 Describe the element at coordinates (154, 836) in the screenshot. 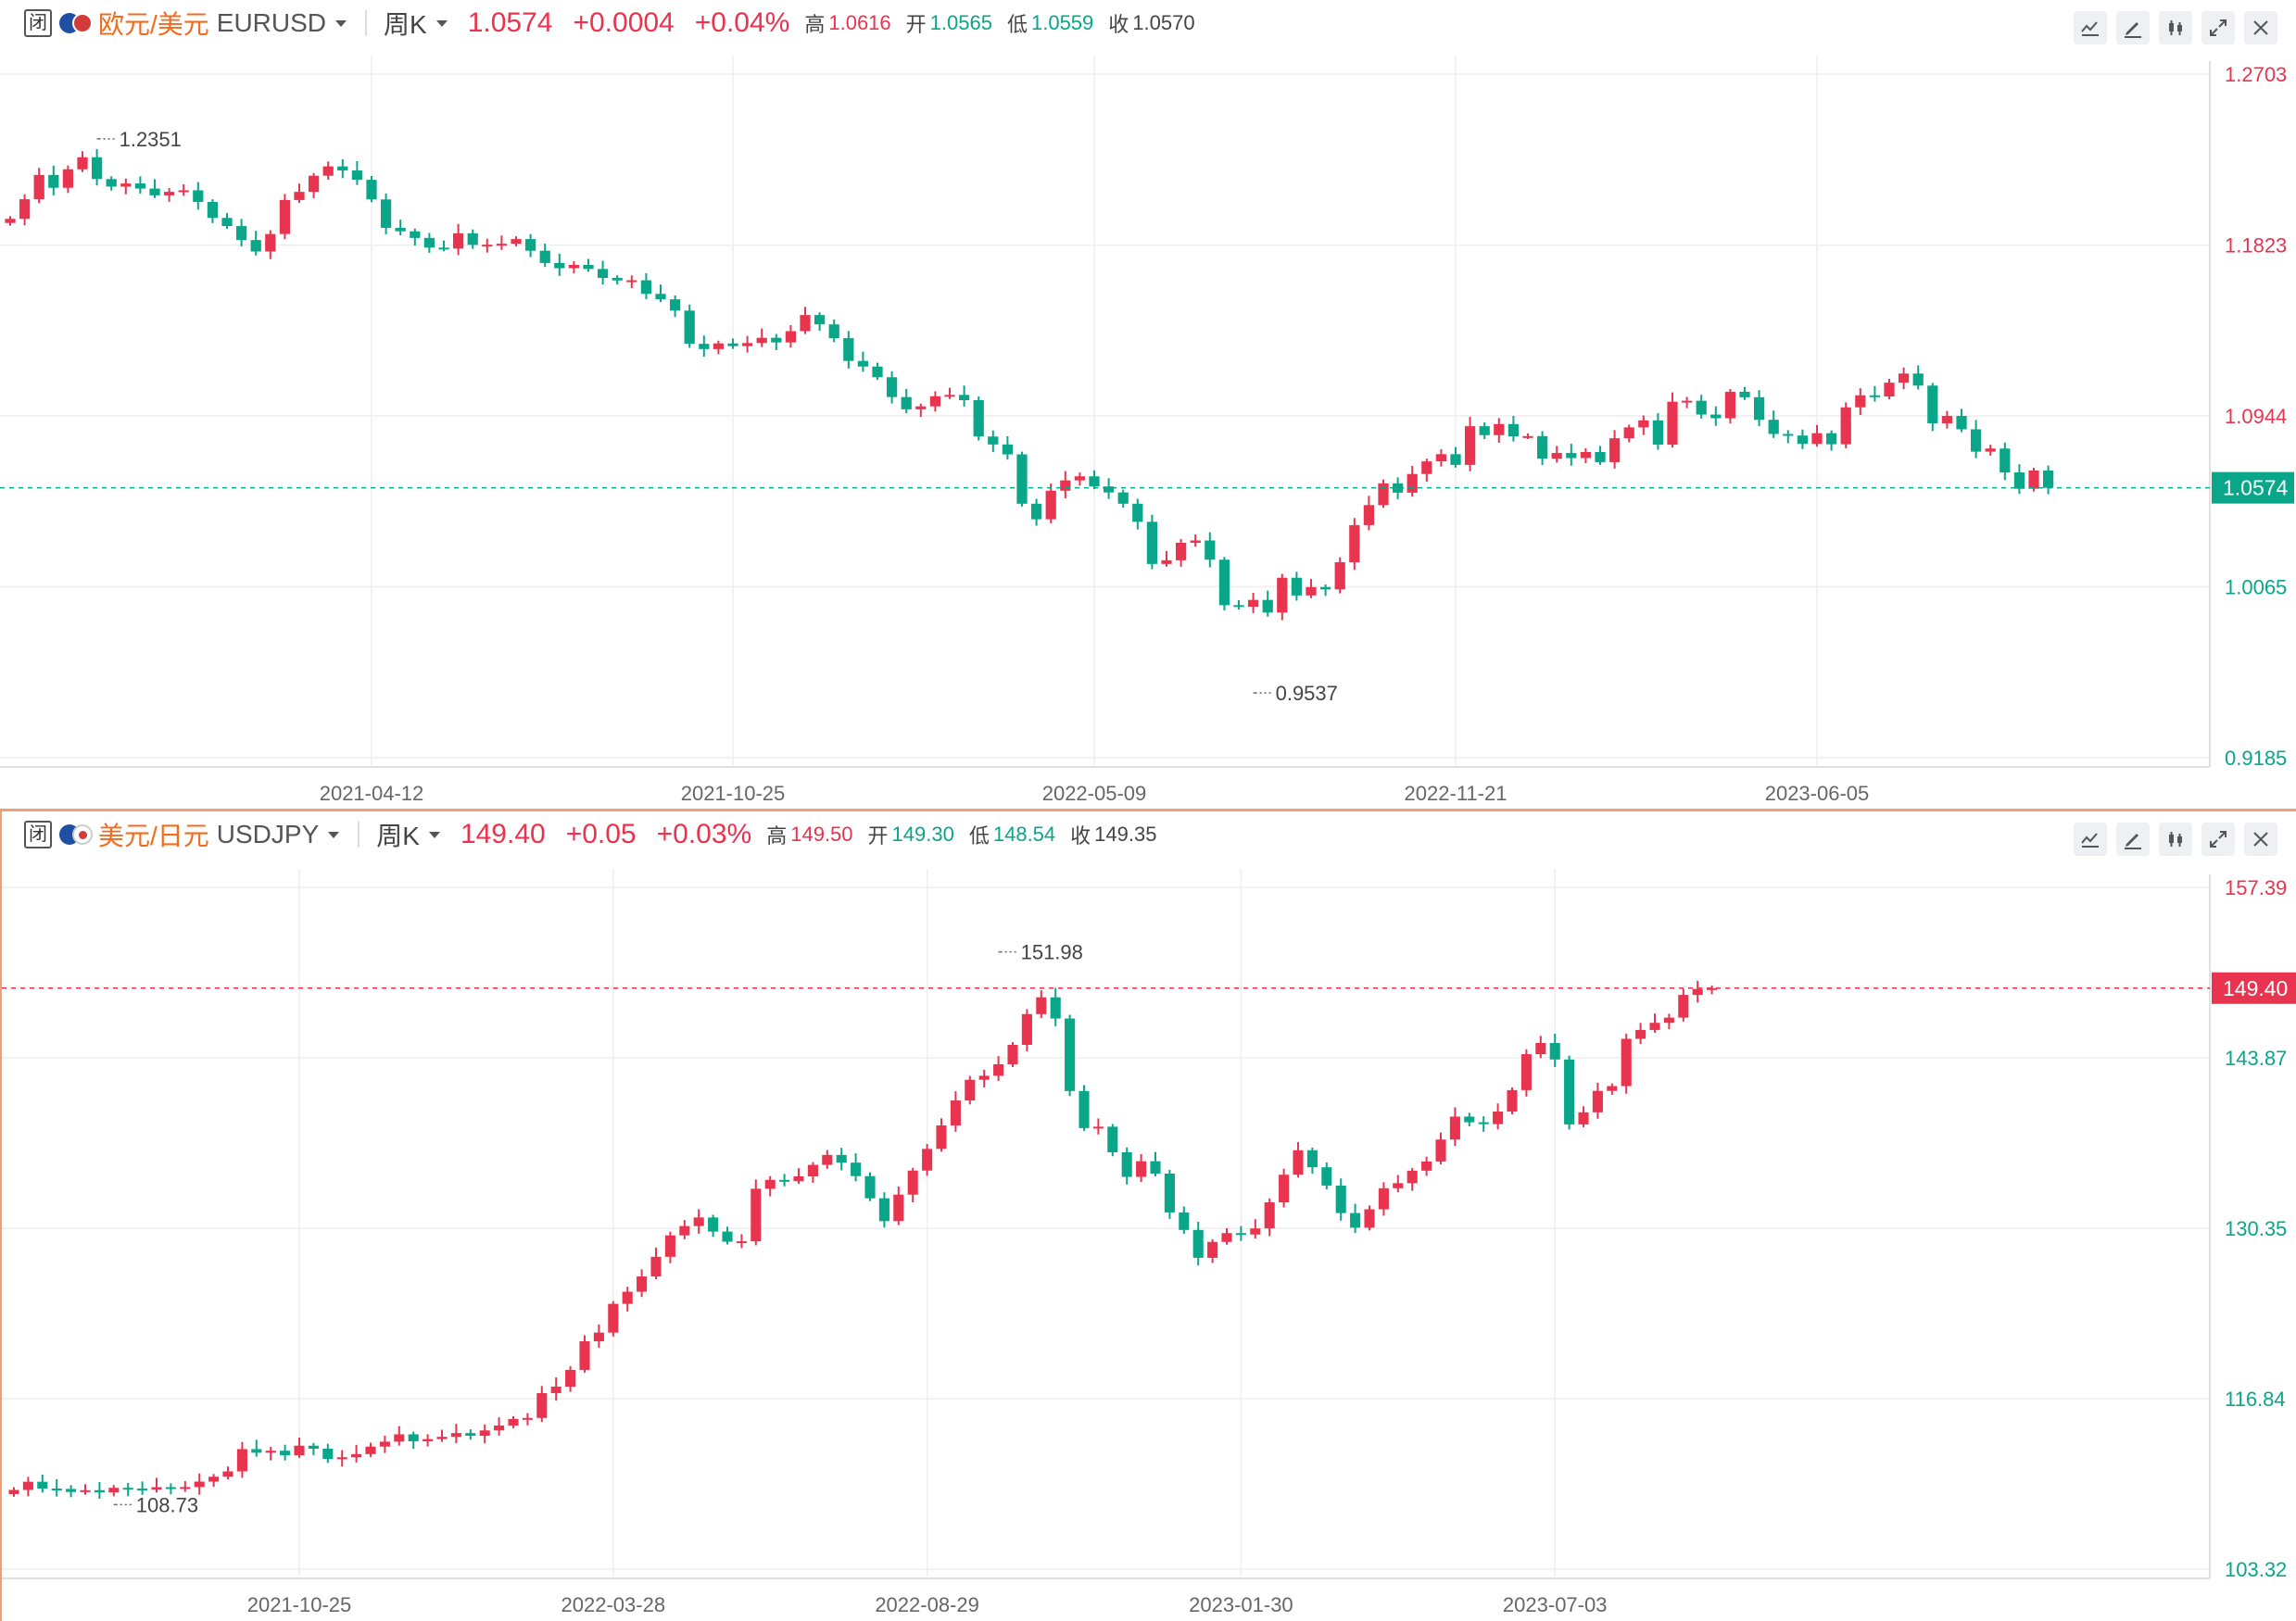

I see `symbol-name: 美元/日元` at that location.